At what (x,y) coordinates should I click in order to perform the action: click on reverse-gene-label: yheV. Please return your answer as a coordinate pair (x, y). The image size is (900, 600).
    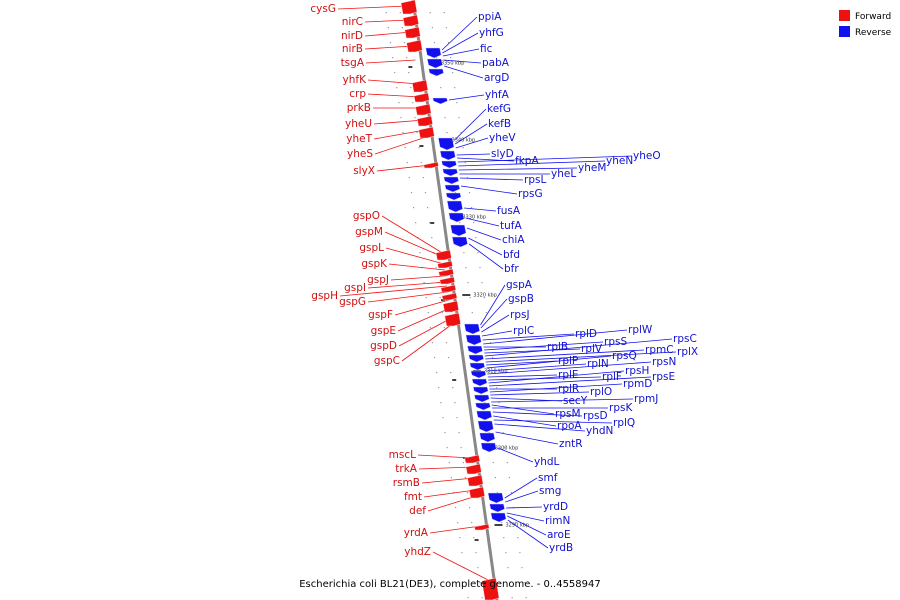
    Looking at the image, I should click on (502, 138).